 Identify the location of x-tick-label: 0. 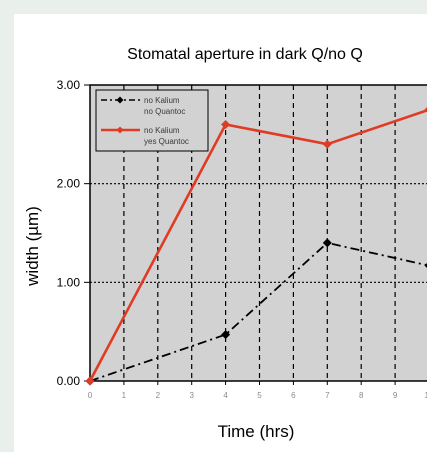
(90, 395).